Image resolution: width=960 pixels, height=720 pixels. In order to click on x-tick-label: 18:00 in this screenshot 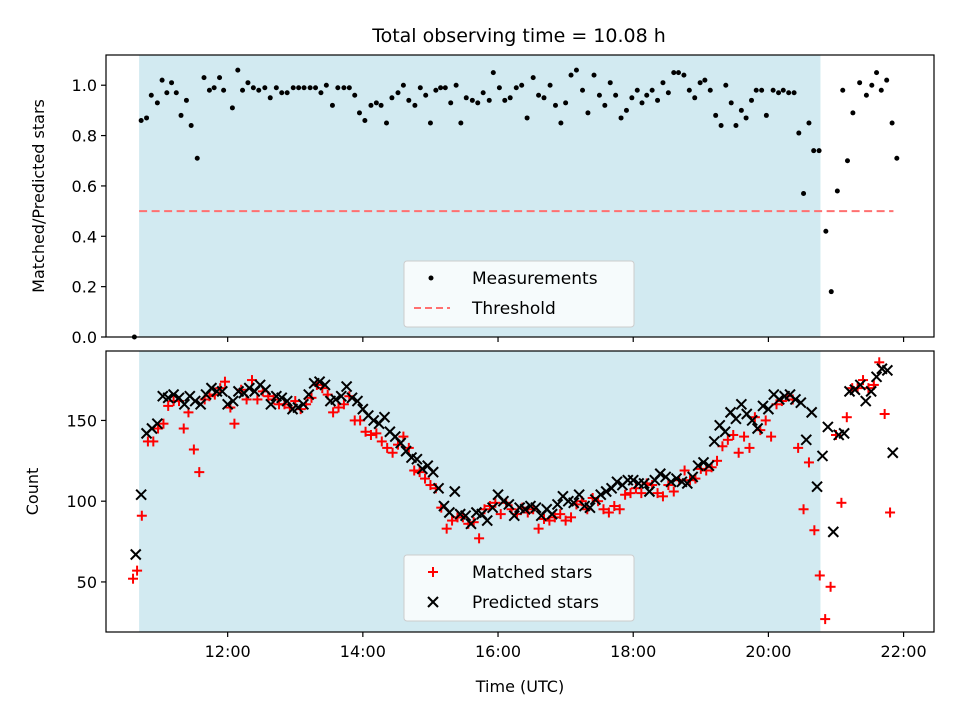, I will do `click(633, 651)`.